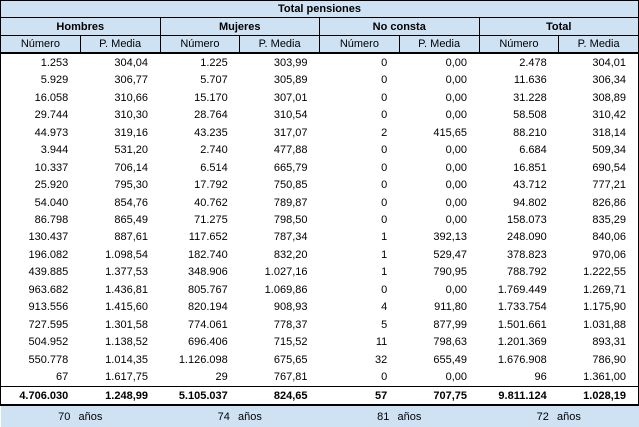 Image resolution: width=639 pixels, height=427 pixels. I want to click on data-cell: 6.514, so click(200, 167).